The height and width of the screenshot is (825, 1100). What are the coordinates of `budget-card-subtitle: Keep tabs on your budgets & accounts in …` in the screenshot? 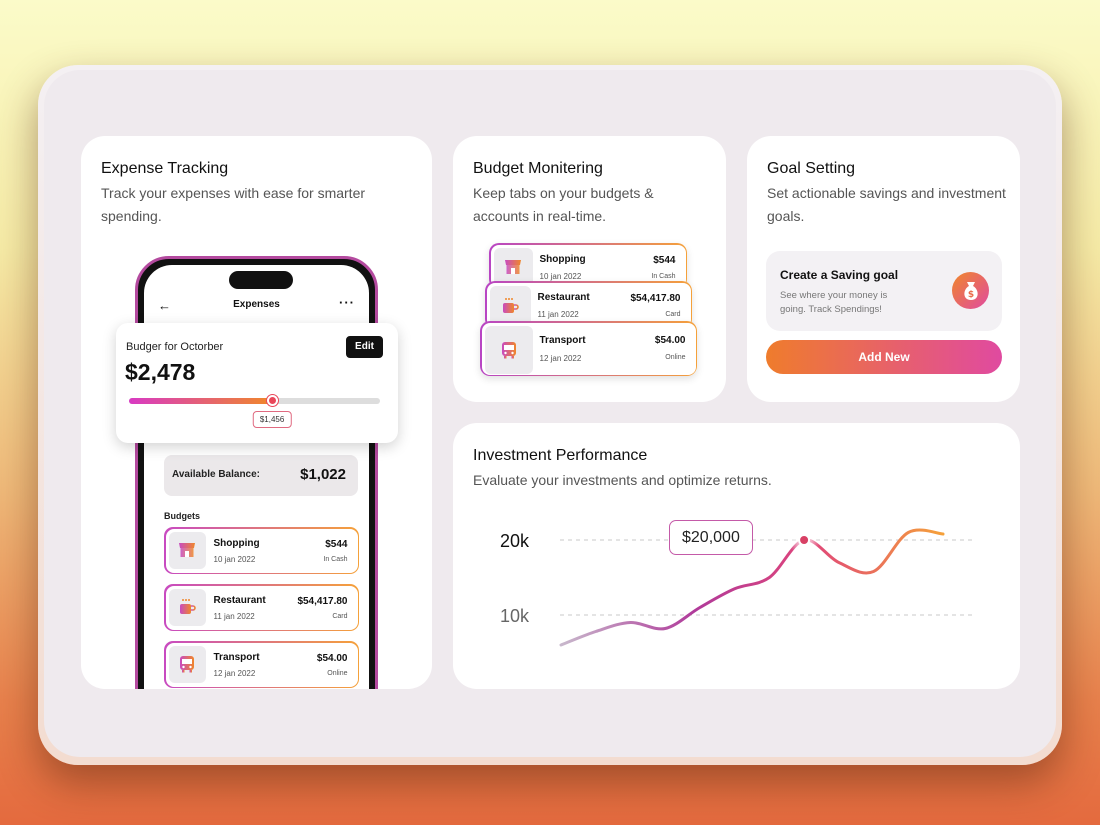 It's located at (563, 204).